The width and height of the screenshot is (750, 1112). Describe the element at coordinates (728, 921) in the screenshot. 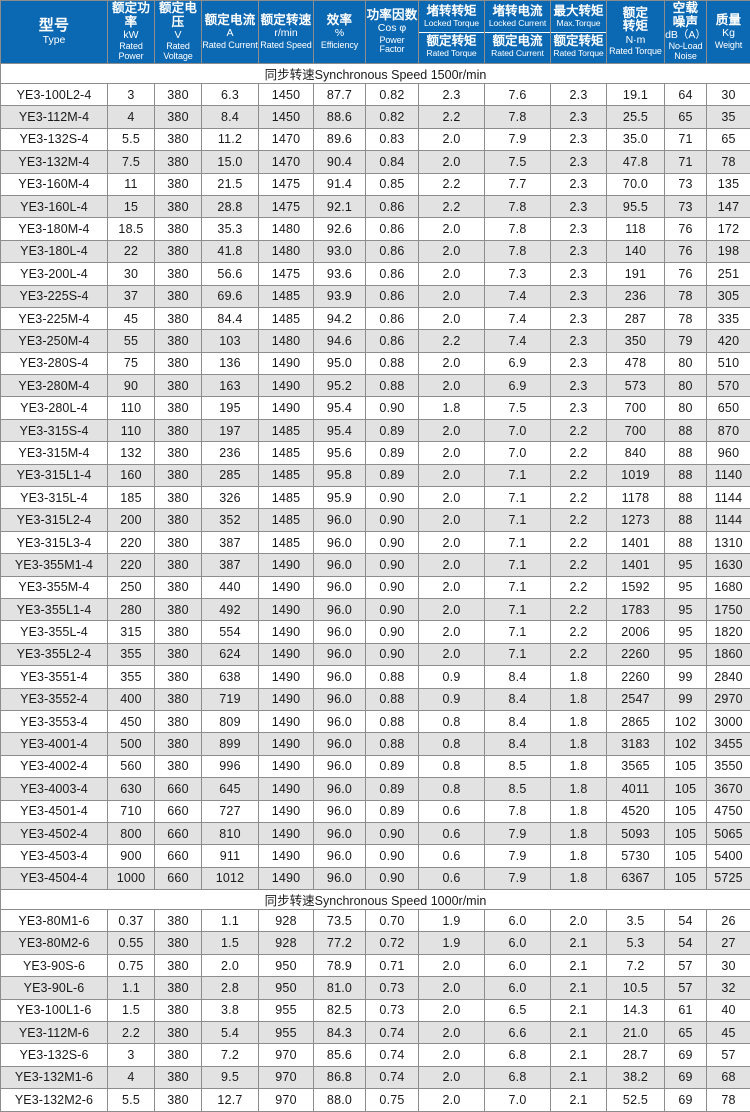

I see `cell-value: 26` at that location.